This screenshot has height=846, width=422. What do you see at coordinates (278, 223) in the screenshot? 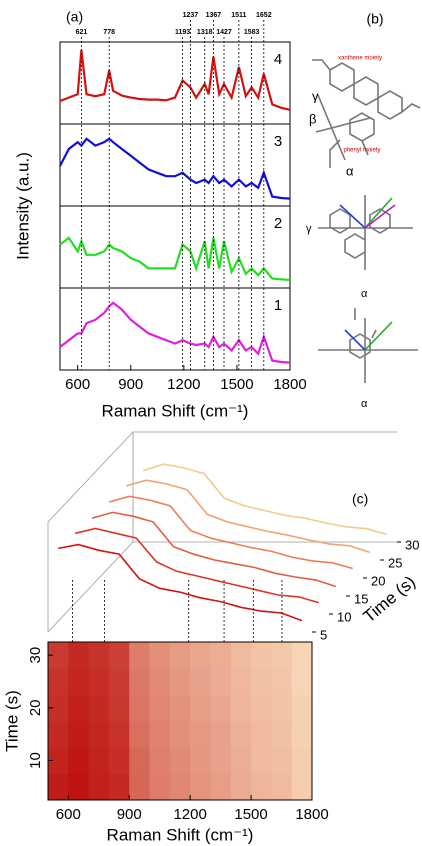
I see `trace-label: 2` at bounding box center [278, 223].